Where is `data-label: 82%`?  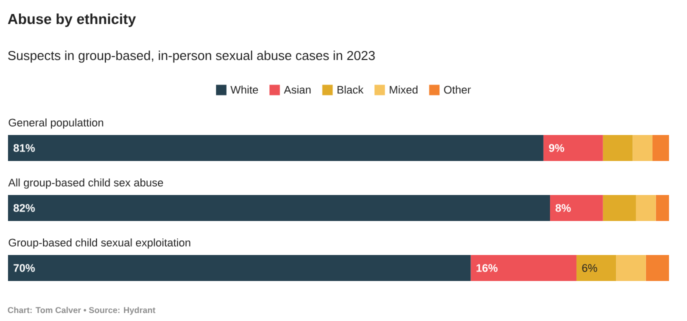 data-label: 82% is located at coordinates (24, 208).